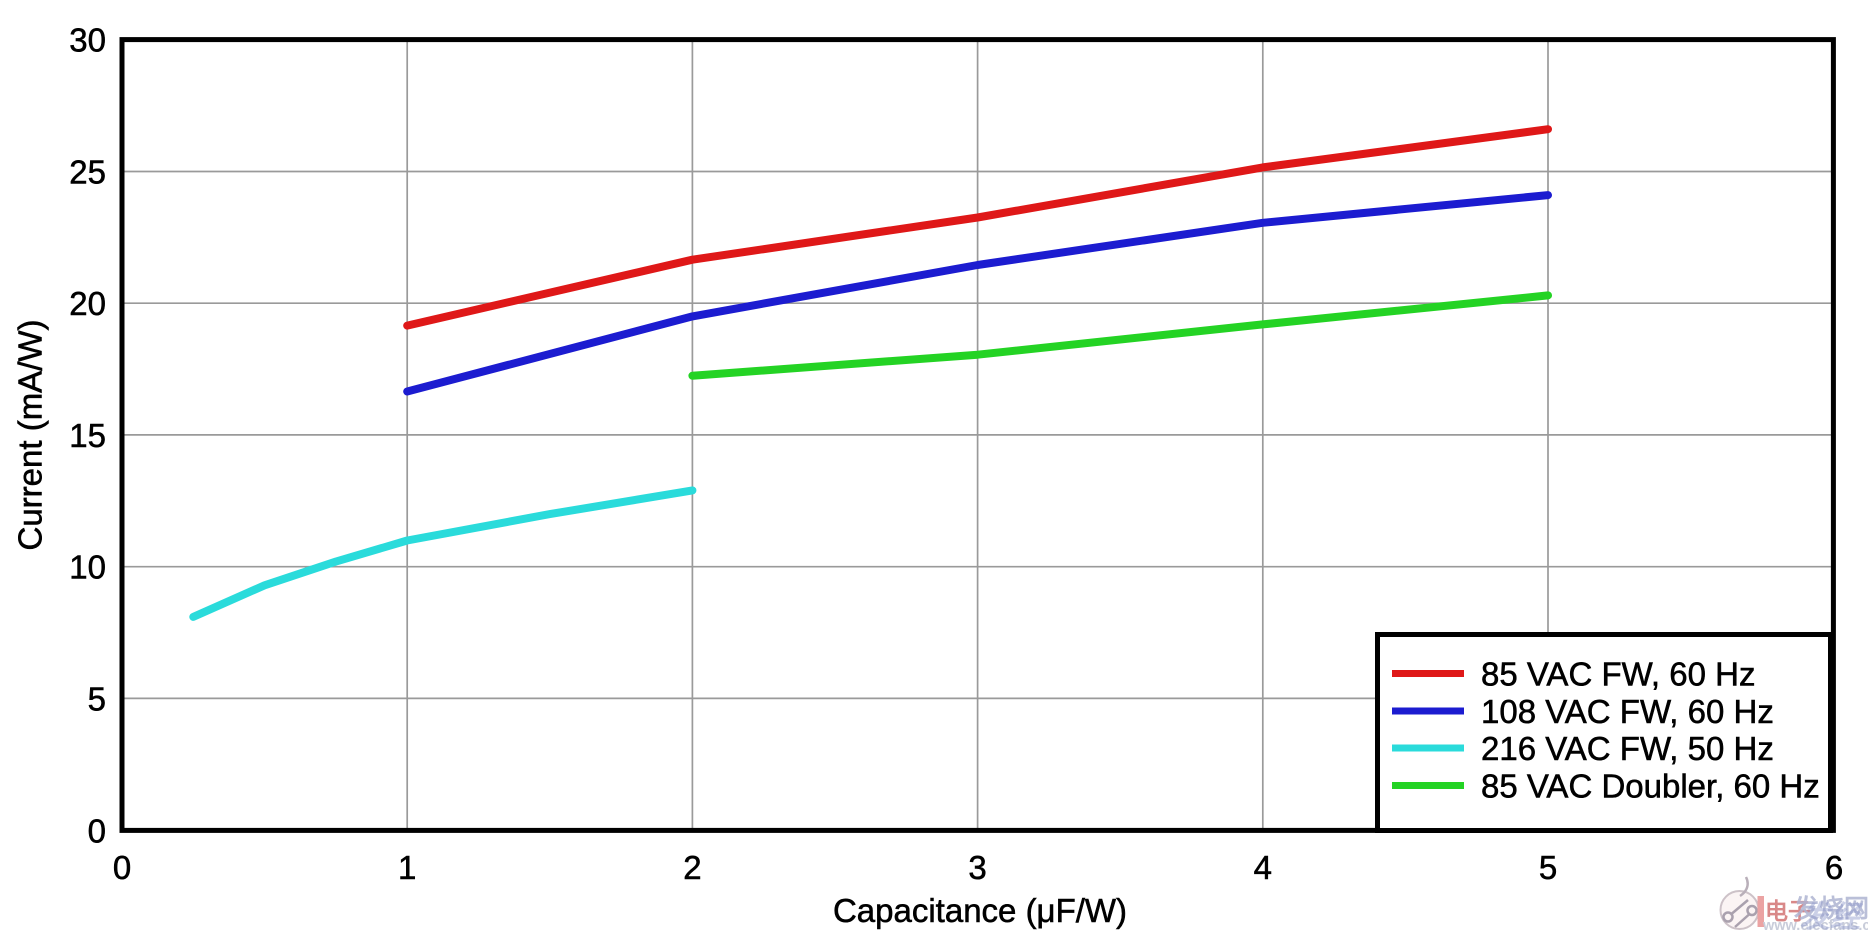 Image resolution: width=1868 pixels, height=937 pixels. Describe the element at coordinates (1263, 867) in the screenshot. I see `svg-text: 4` at that location.